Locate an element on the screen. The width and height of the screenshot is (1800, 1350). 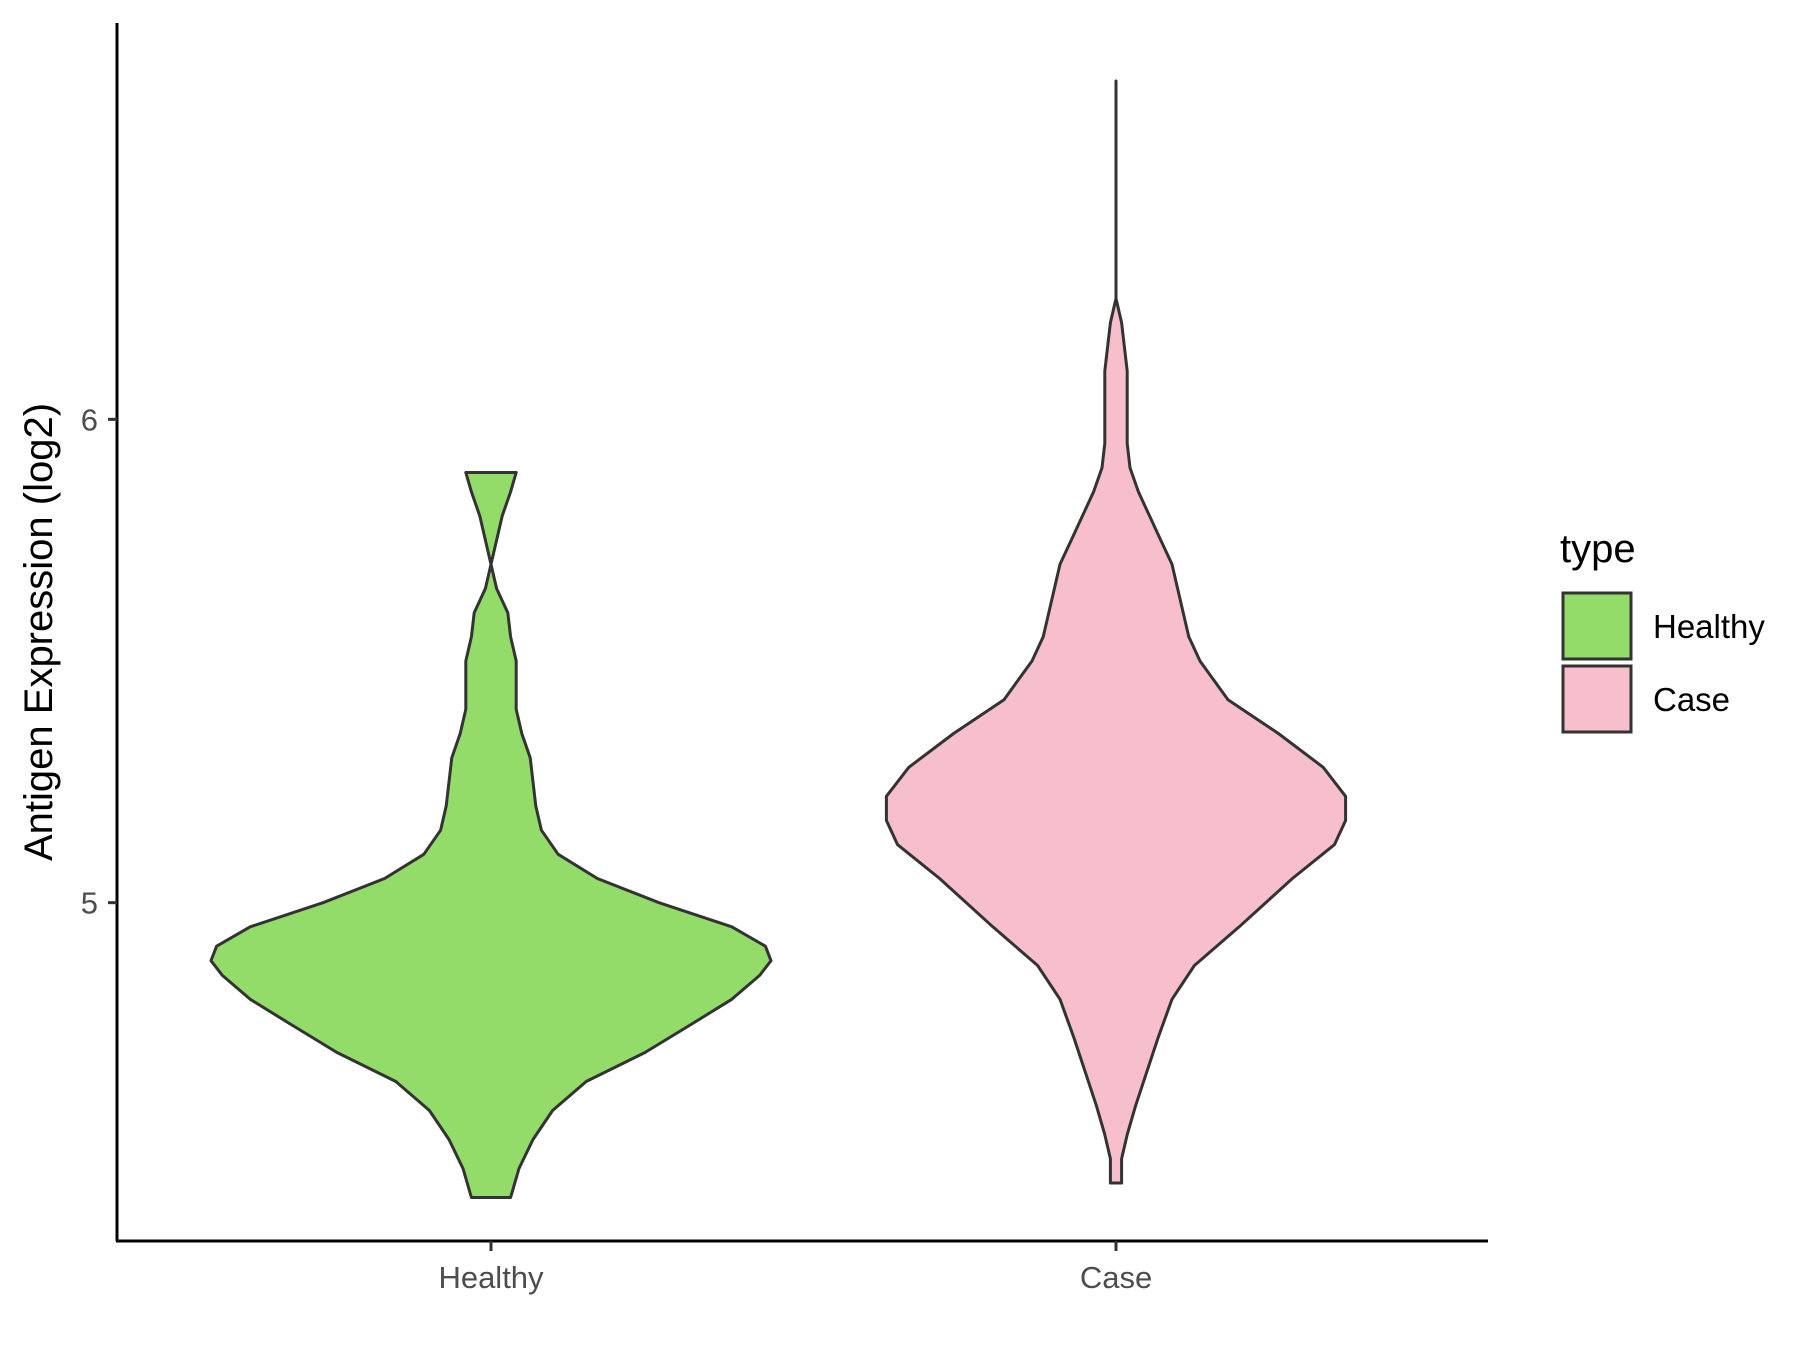
legend-items: Healthy Case is located at coordinates (1663, 662).